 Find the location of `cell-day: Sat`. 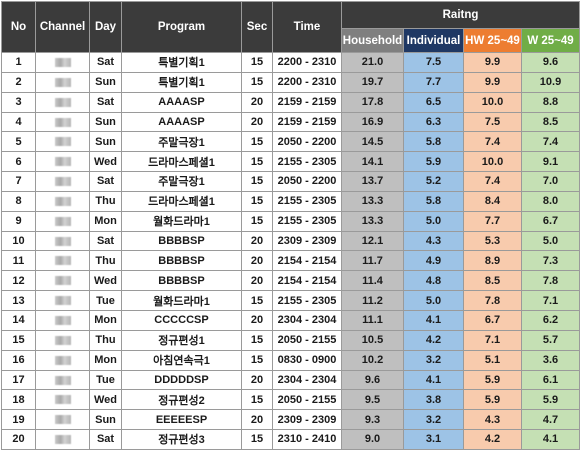

cell-day: Sat is located at coordinates (105, 181).